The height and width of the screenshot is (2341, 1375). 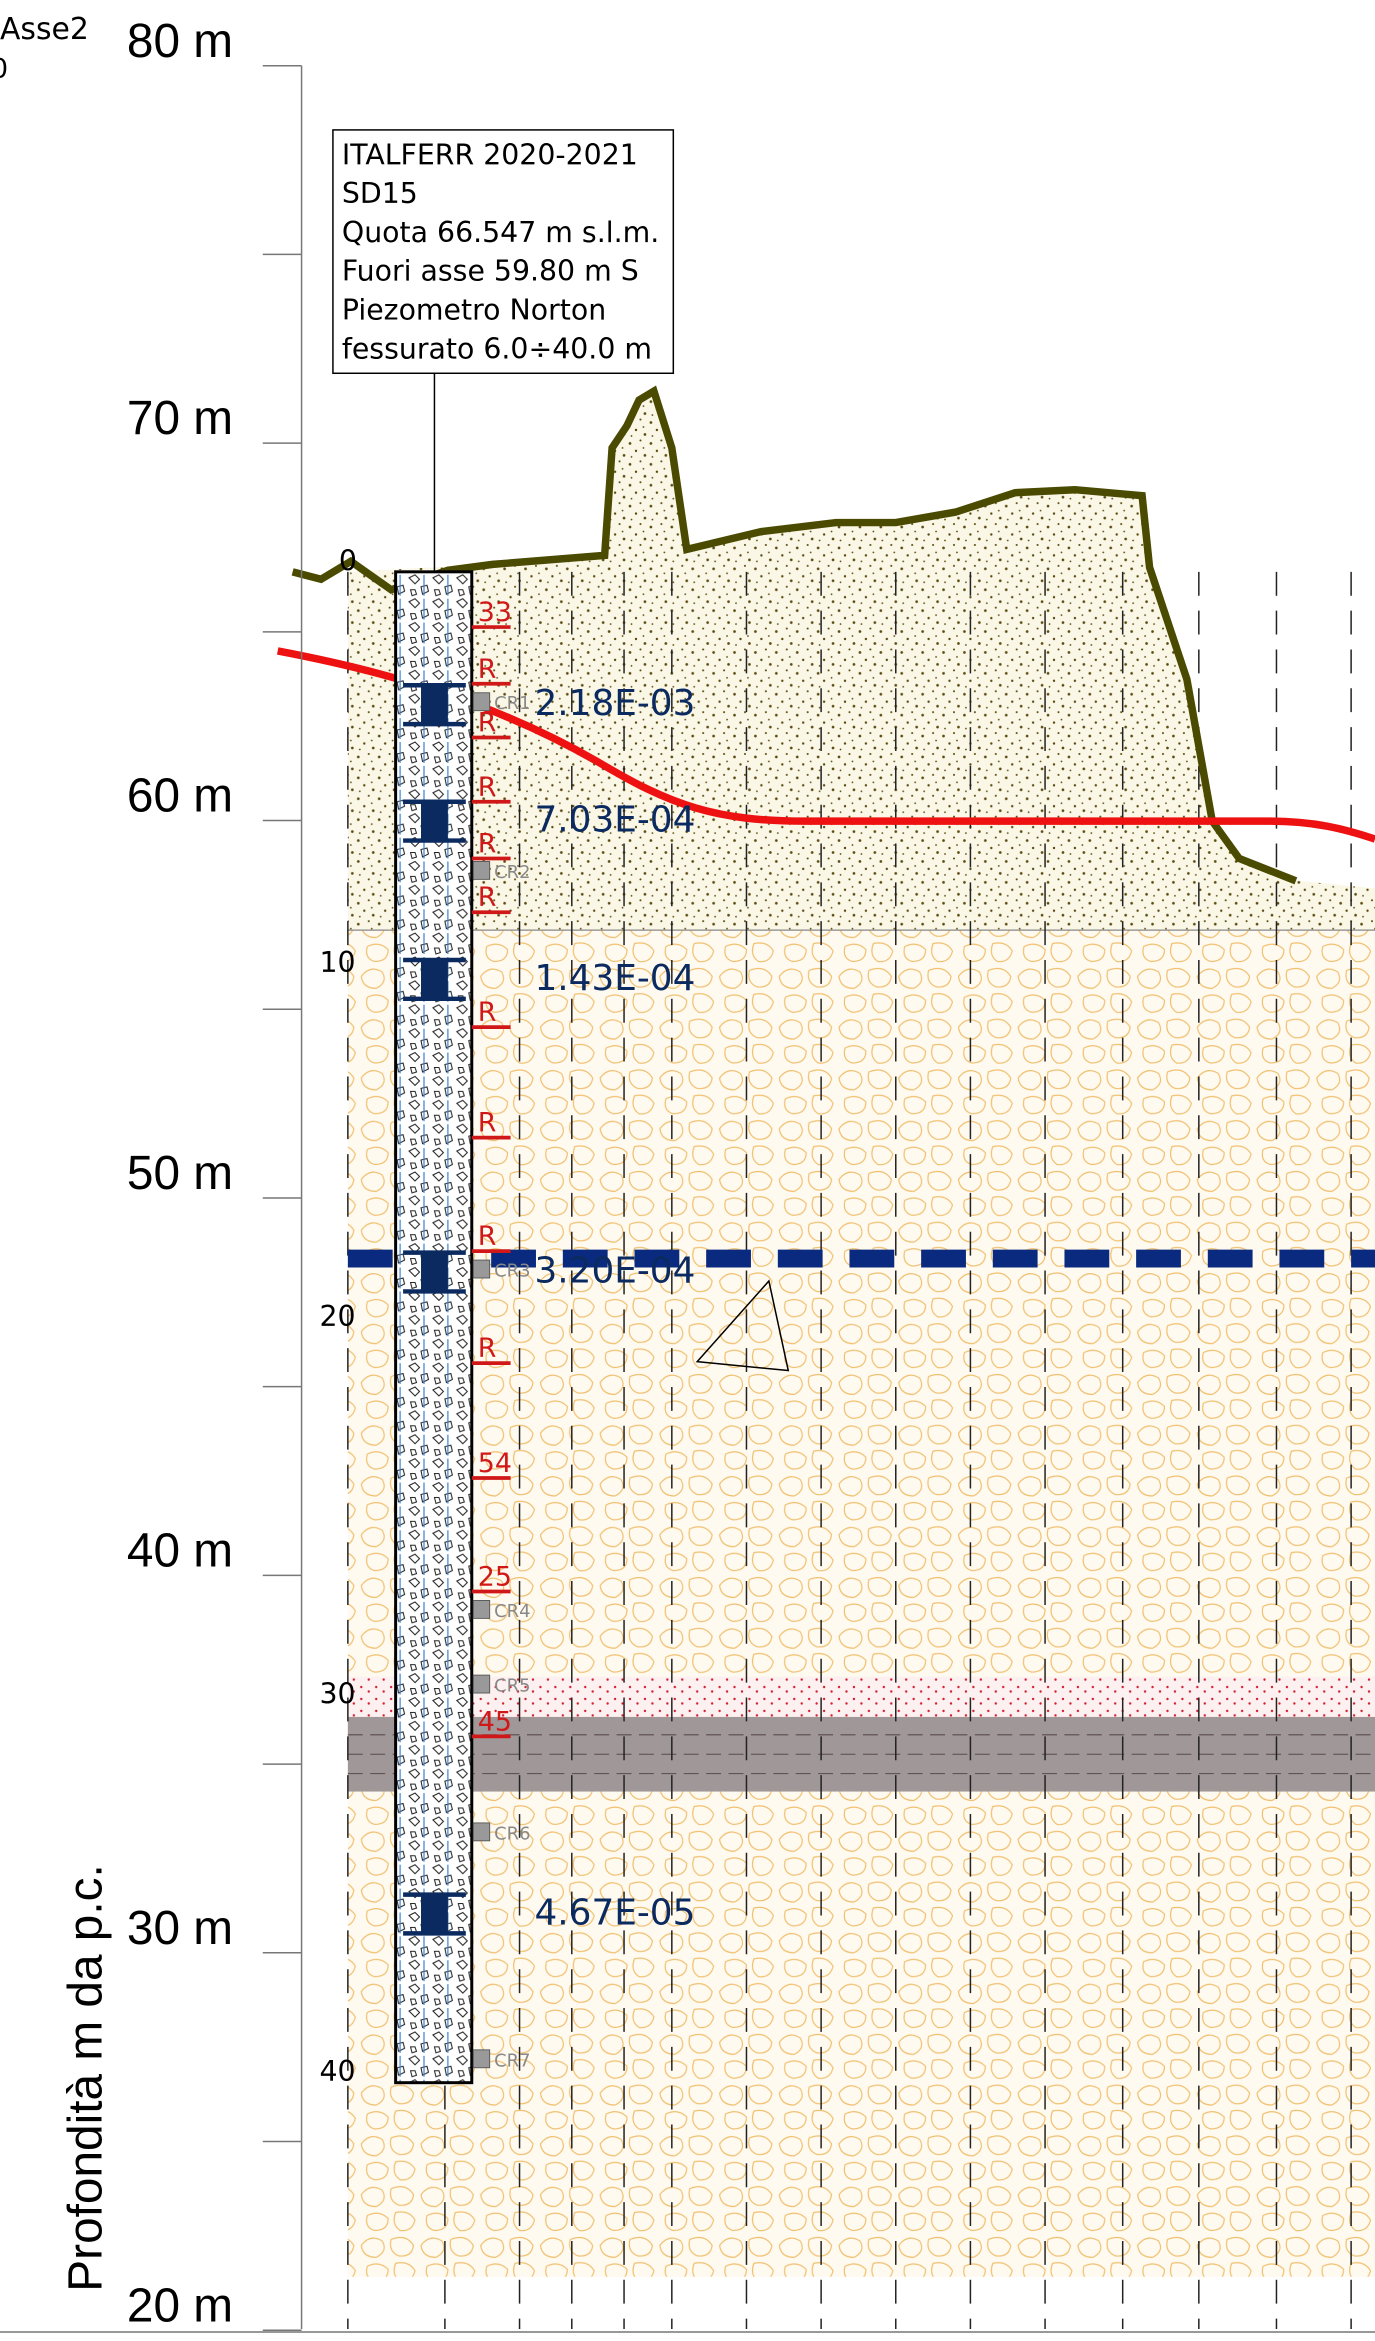 I want to click on elevation-label: 60 m, so click(x=180, y=796).